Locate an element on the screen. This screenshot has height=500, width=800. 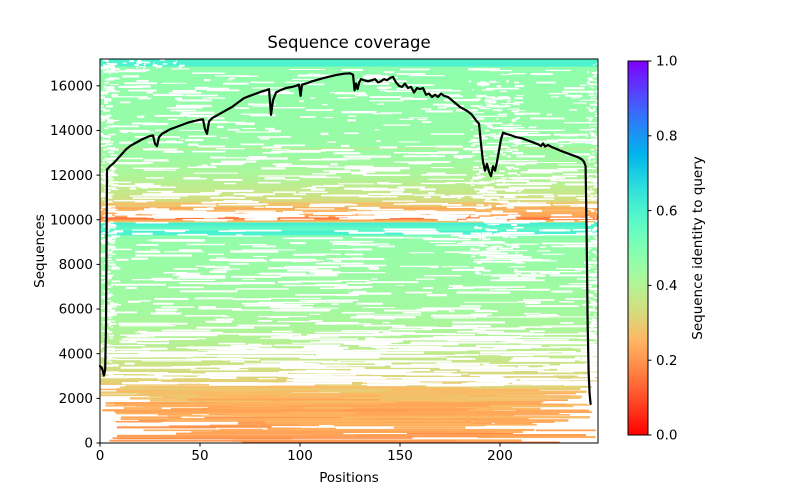
colorbar-tick-label: 0.8 is located at coordinates (666, 137).